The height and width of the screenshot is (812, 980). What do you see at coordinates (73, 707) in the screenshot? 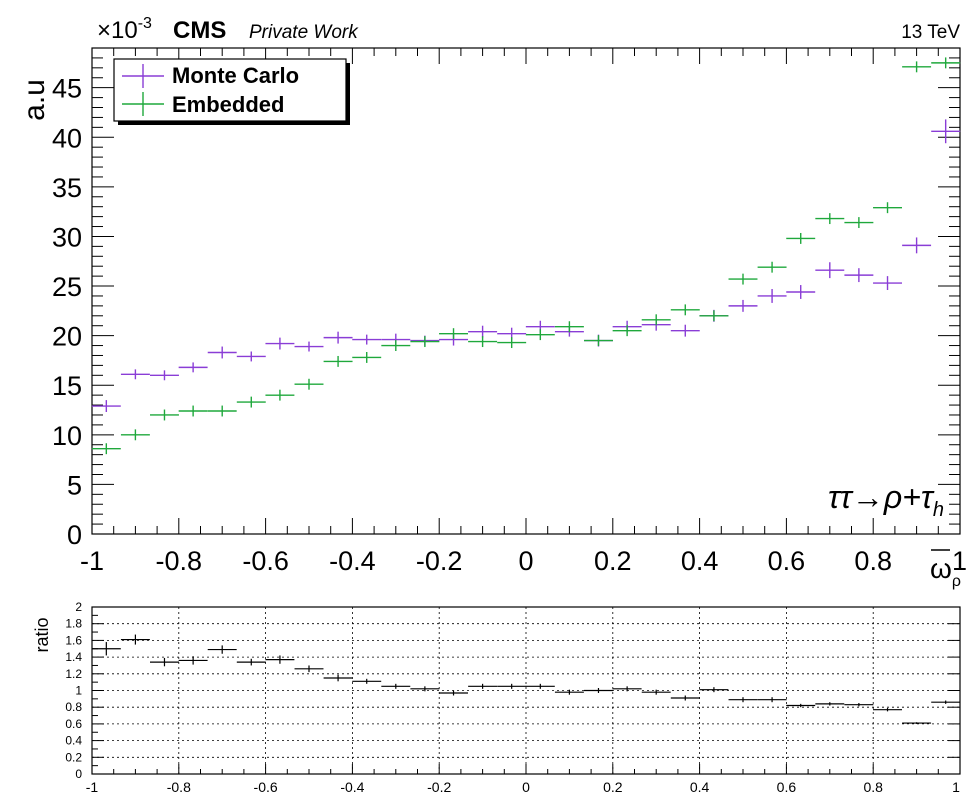
I see `ratio-y-tick-label: 0.8` at bounding box center [73, 707].